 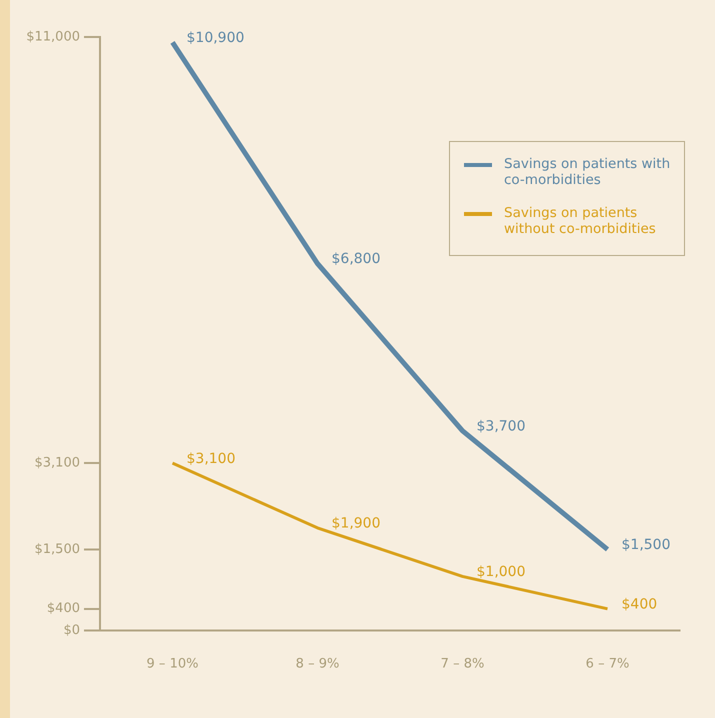 I want to click on data-label: $1,900, so click(x=356, y=524).